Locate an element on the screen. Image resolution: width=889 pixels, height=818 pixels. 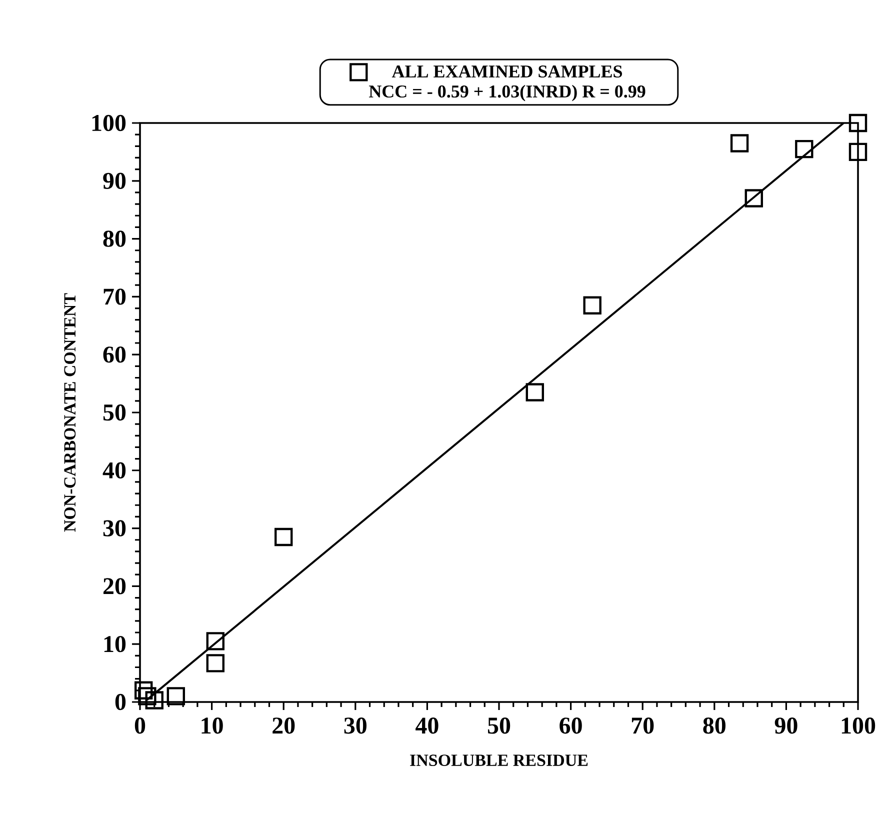
y-axis-title: NON-CARBONATE CONTENT is located at coordinates (70, 412).